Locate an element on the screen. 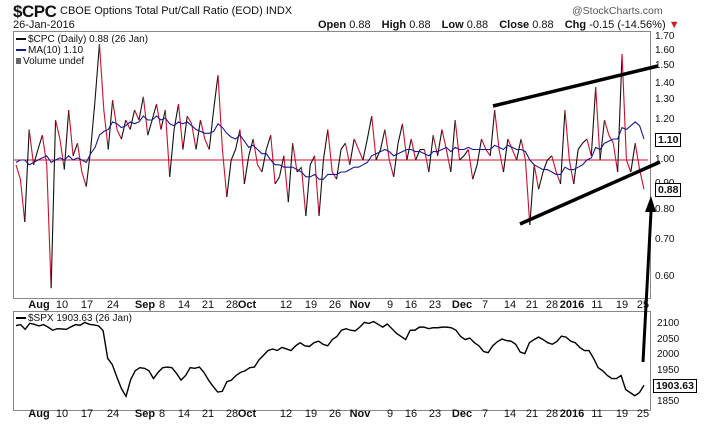 This screenshot has height=428, width=721. open-label: Open is located at coordinates (332, 25).